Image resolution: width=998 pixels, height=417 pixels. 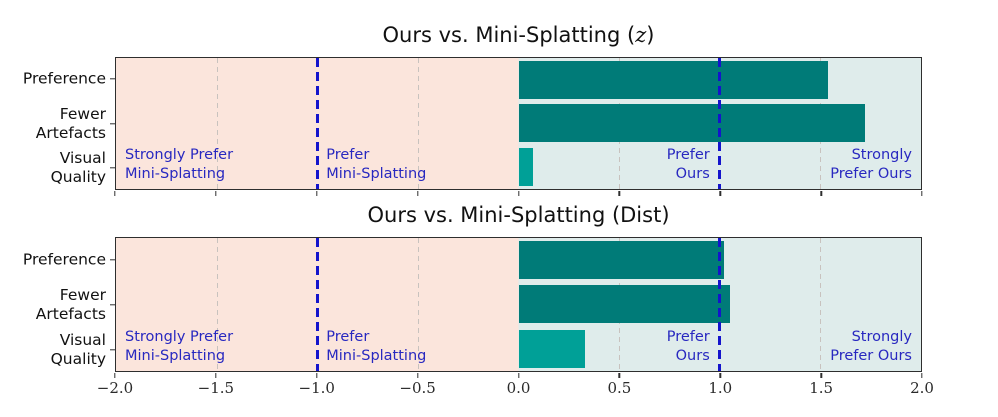 What do you see at coordinates (922, 388) in the screenshot?
I see `x-tick-label: 2.0` at bounding box center [922, 388].